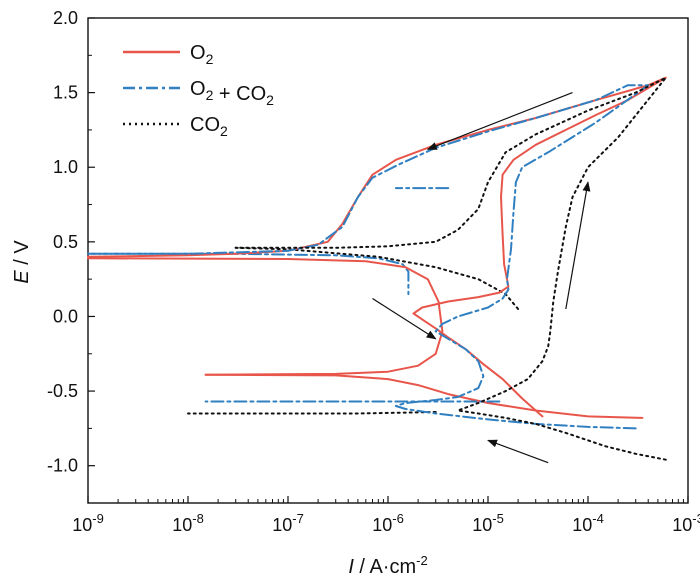 This screenshot has width=700, height=585. I want to click on arrow-middle-down-right, so click(404, 319).